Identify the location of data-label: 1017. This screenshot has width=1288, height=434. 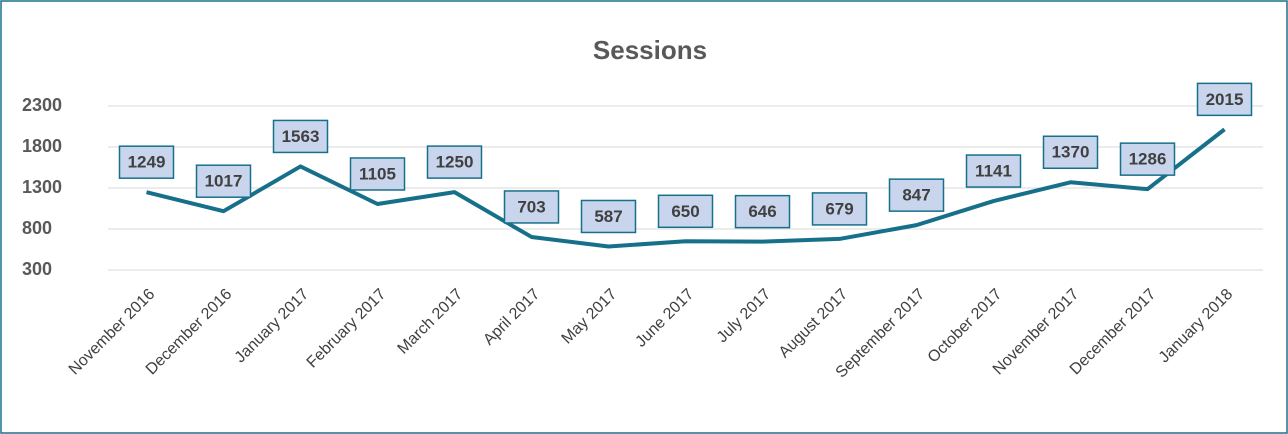
(224, 181).